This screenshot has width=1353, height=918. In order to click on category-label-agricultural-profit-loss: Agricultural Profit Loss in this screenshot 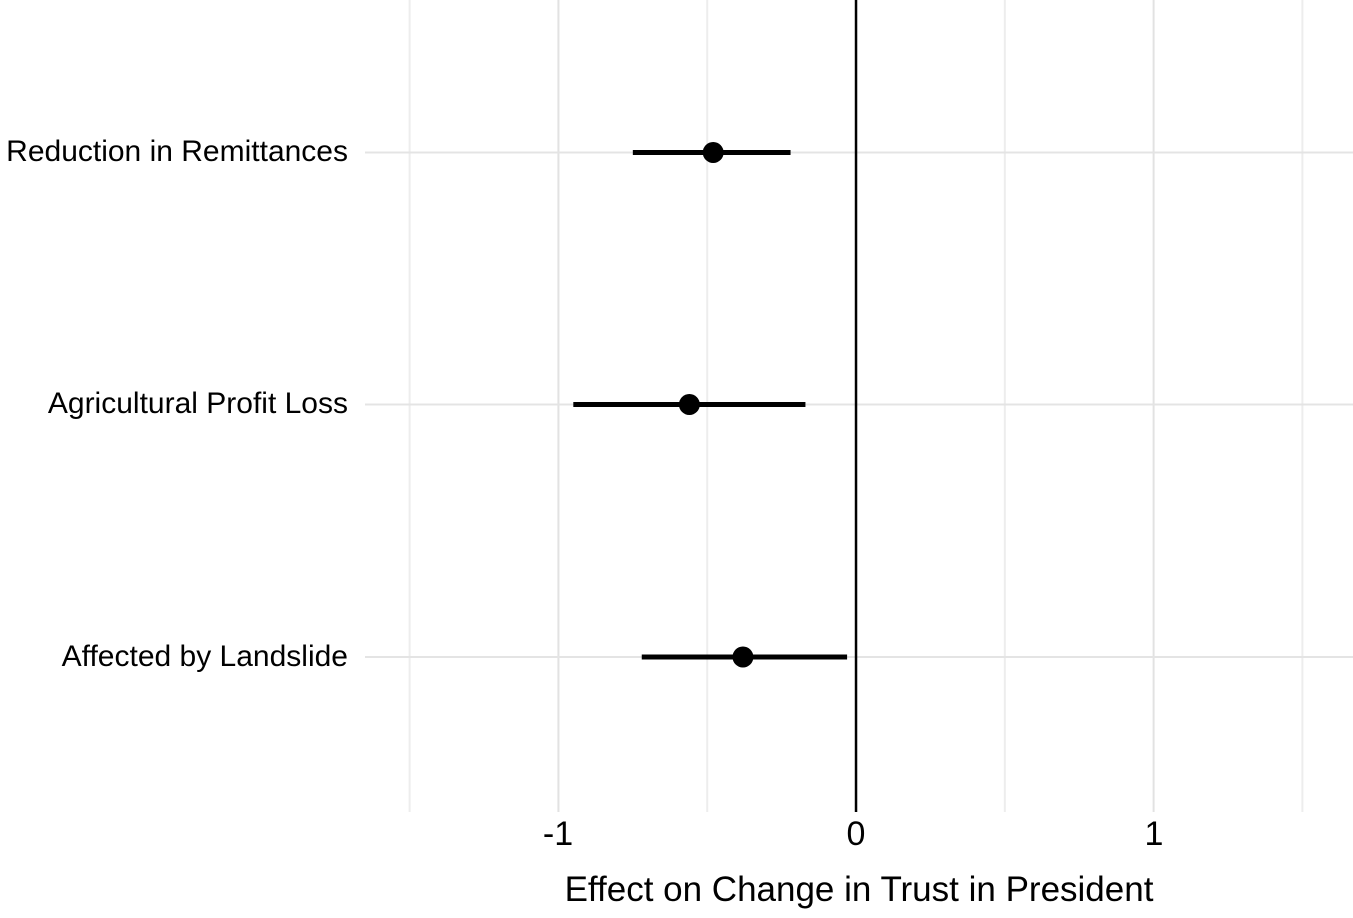, I will do `click(197, 403)`.